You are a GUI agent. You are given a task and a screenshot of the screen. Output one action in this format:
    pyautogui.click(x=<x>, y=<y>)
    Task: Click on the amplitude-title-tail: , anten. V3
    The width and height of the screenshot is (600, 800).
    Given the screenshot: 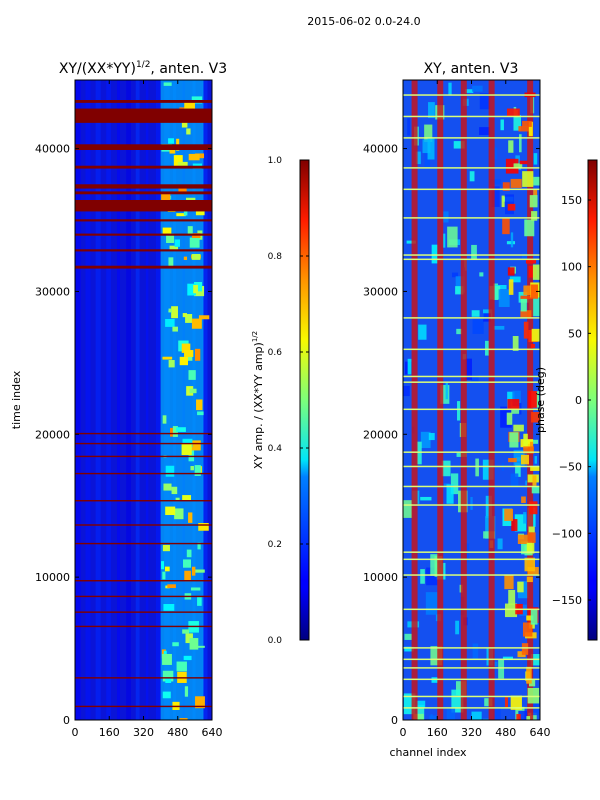 What is the action you would take?
    pyautogui.click(x=188, y=69)
    